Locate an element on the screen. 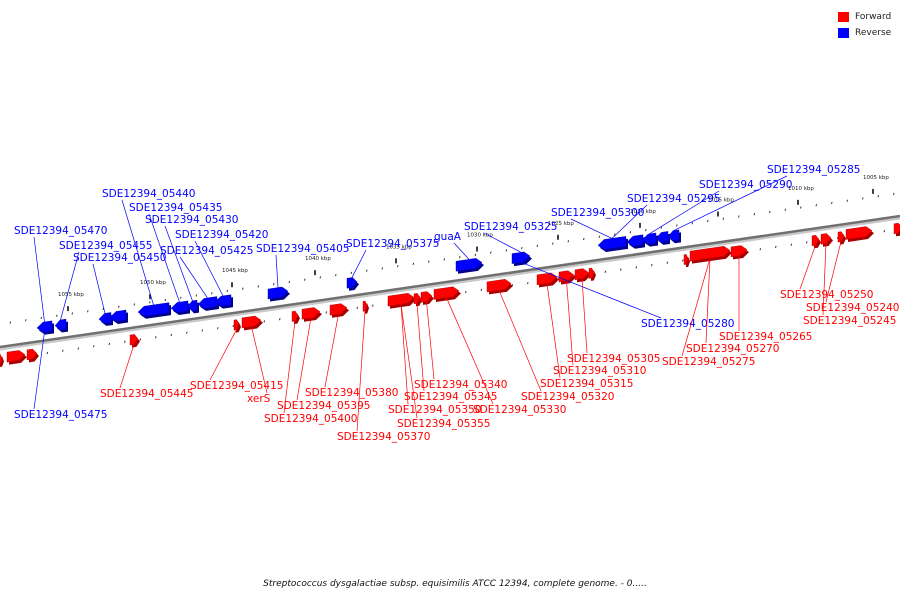  forward-gene-label: SDE12394_05340 is located at coordinates (460, 385).